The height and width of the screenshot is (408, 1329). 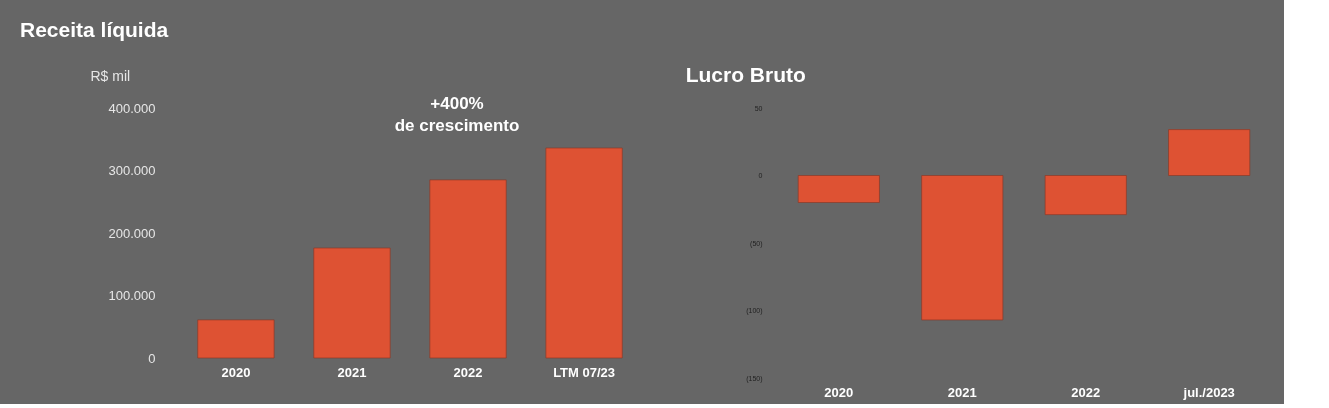 What do you see at coordinates (110, 75) in the screenshot?
I see `y-axis-title: R$ mil` at bounding box center [110, 75].